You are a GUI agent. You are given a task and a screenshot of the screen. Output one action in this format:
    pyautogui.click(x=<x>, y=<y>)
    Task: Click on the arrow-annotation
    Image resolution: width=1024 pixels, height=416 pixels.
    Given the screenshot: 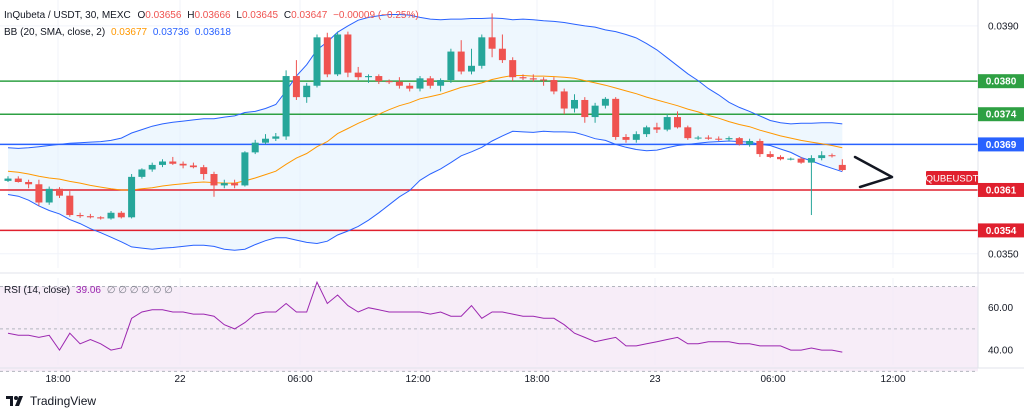 What is the action you would take?
    pyautogui.click(x=873, y=172)
    